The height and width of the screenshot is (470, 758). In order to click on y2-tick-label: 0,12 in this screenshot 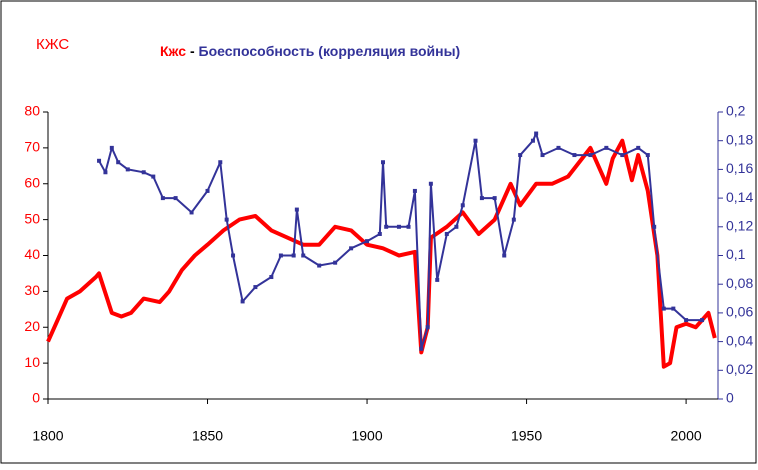, I will do `click(739, 226)`.